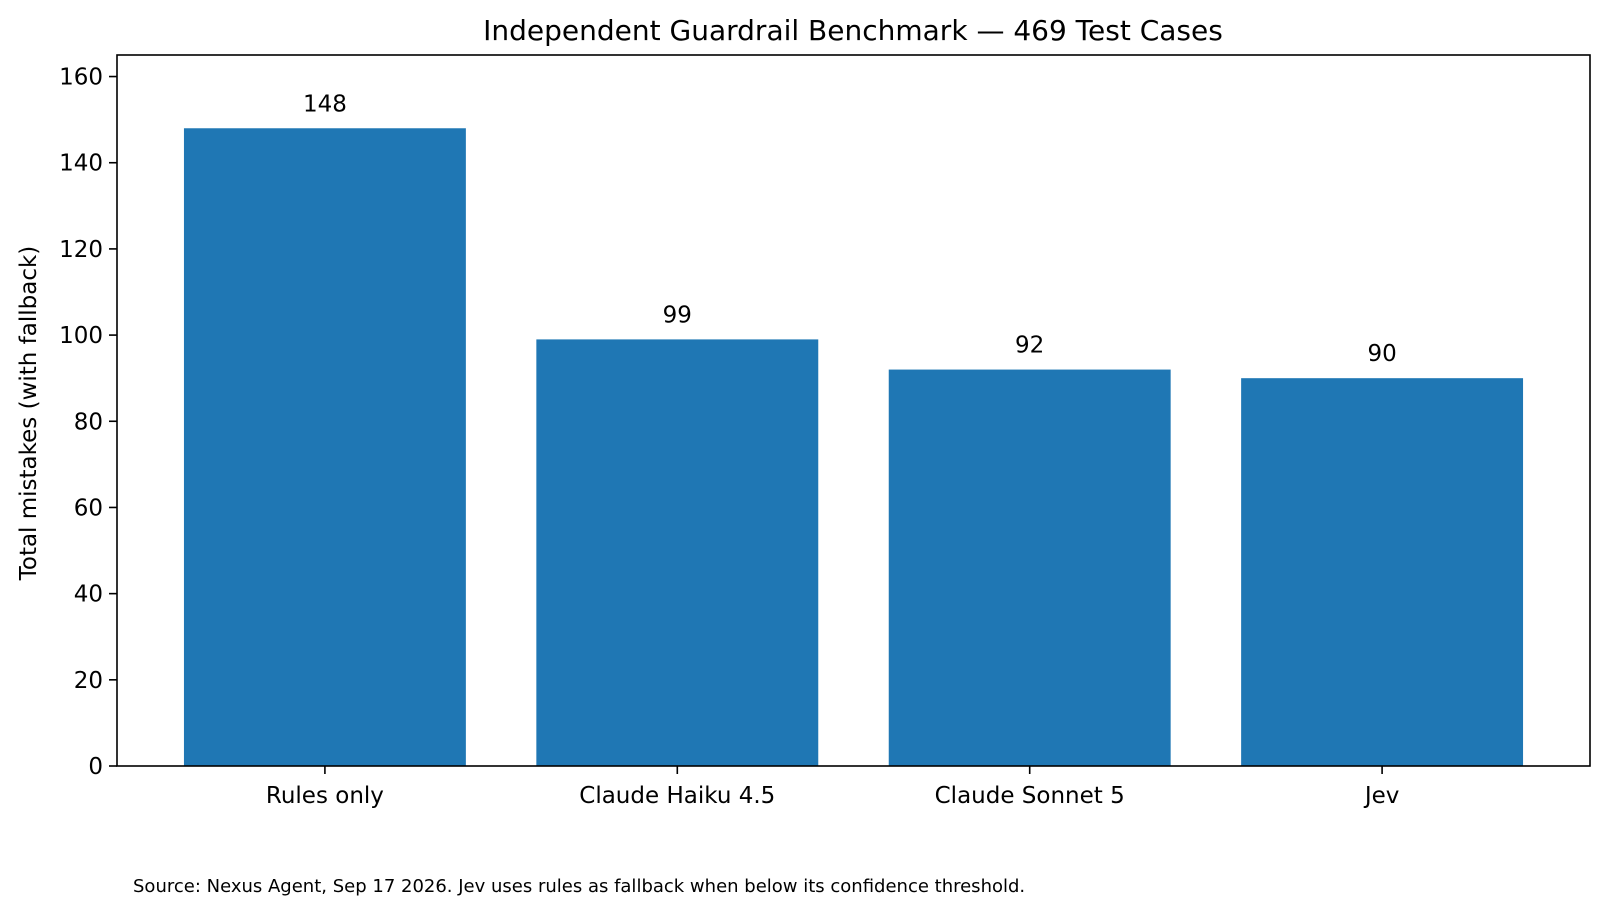  Describe the element at coordinates (81, 336) in the screenshot. I see `y-tick-label-5: 100` at that location.